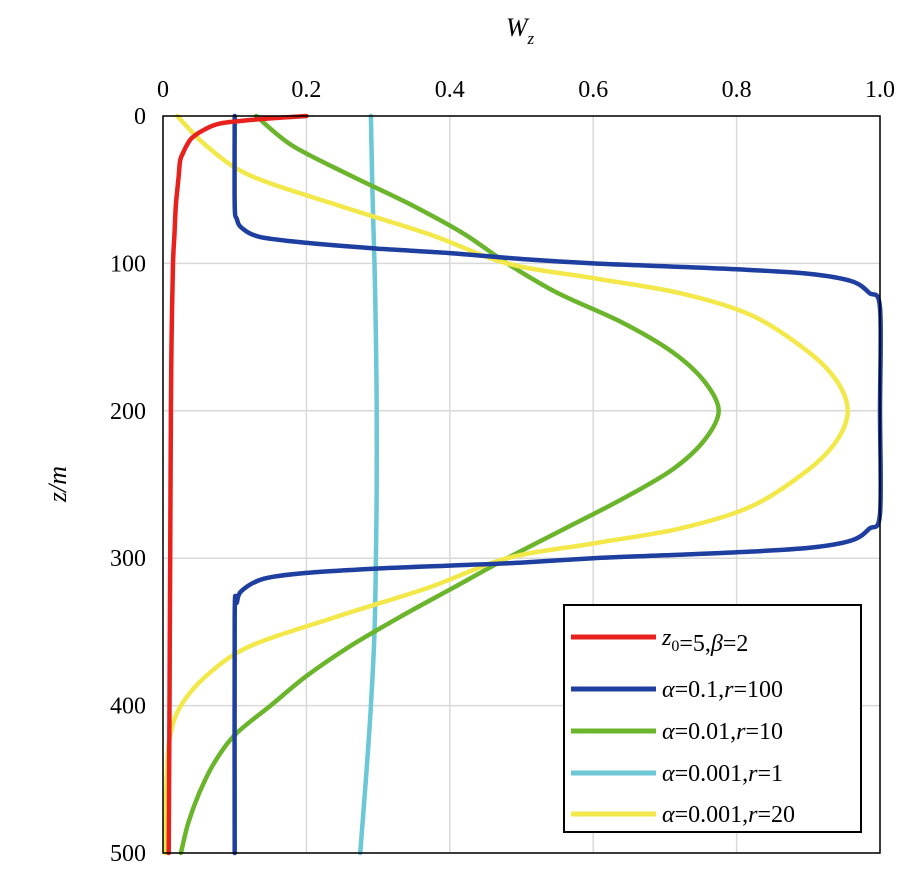 Image resolution: width=921 pixels, height=878 pixels. What do you see at coordinates (722, 774) in the screenshot?
I see `legend-label: α=0.001,r=1` at bounding box center [722, 774].